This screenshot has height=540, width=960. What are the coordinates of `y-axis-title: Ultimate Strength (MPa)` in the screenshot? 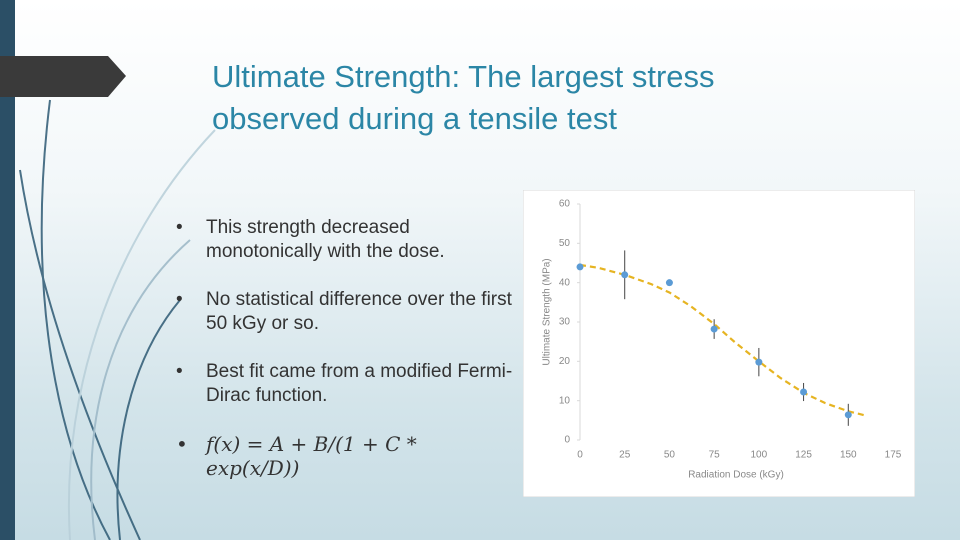 It's located at (547, 311).